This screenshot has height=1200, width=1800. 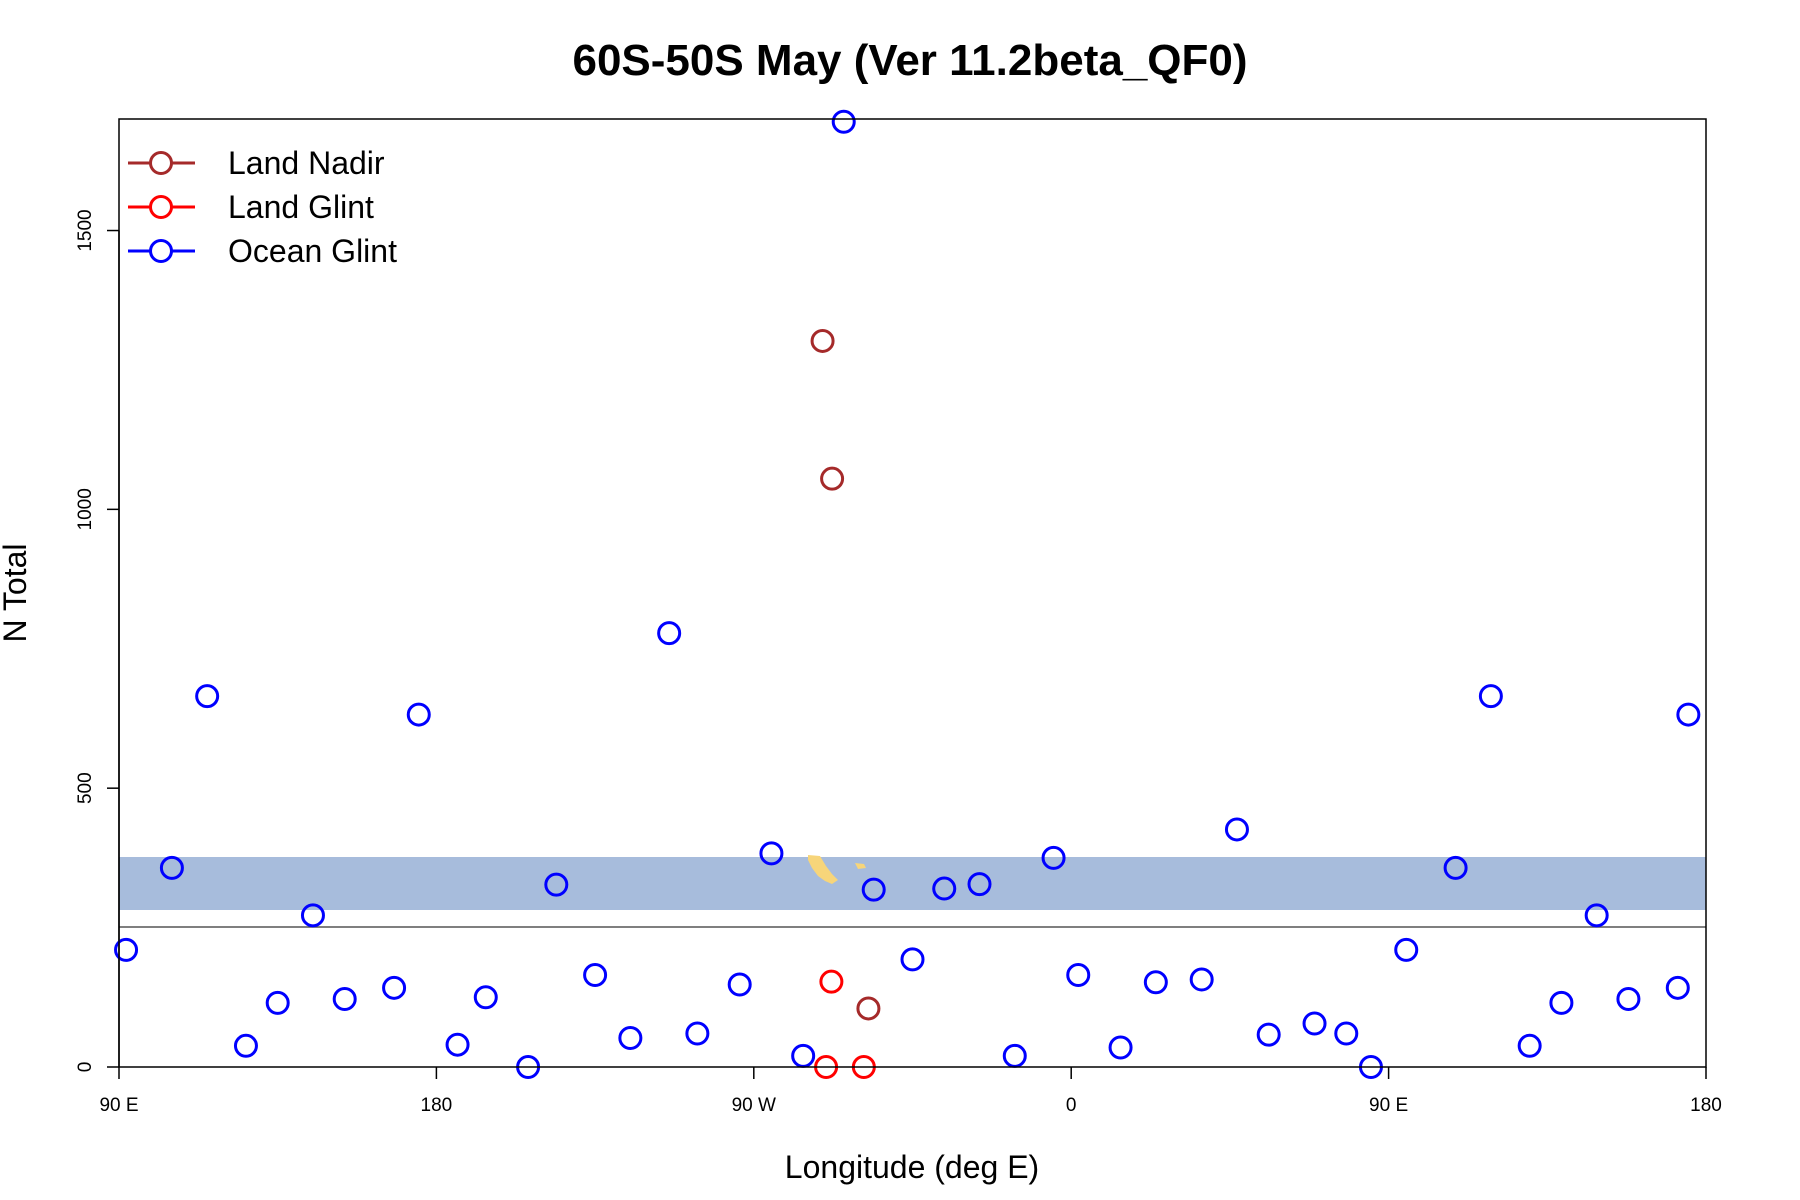 What do you see at coordinates (301, 207) in the screenshot?
I see `legend-label-land-glint: Land Glint` at bounding box center [301, 207].